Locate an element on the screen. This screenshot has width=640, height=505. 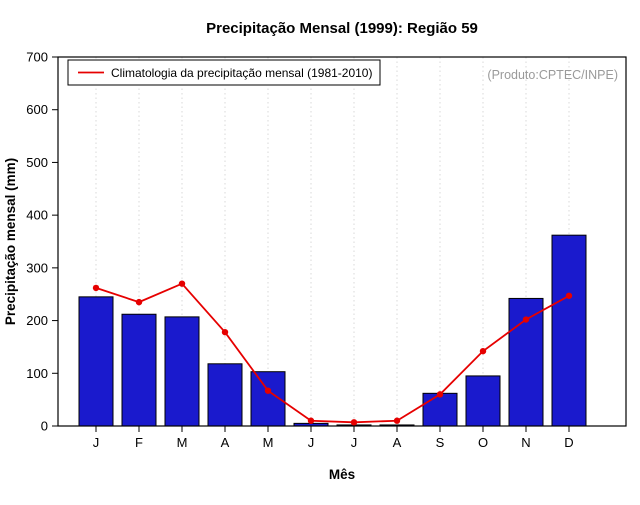
x-tick-label: N is located at coordinates (525, 442).